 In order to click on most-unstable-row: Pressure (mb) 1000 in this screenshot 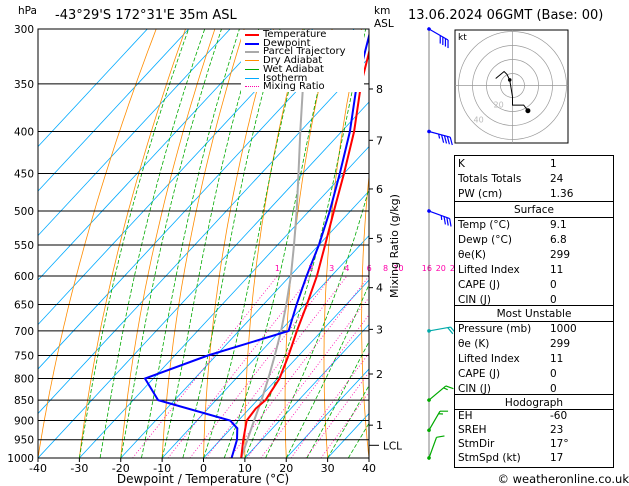, I will do `click(517, 329)`.